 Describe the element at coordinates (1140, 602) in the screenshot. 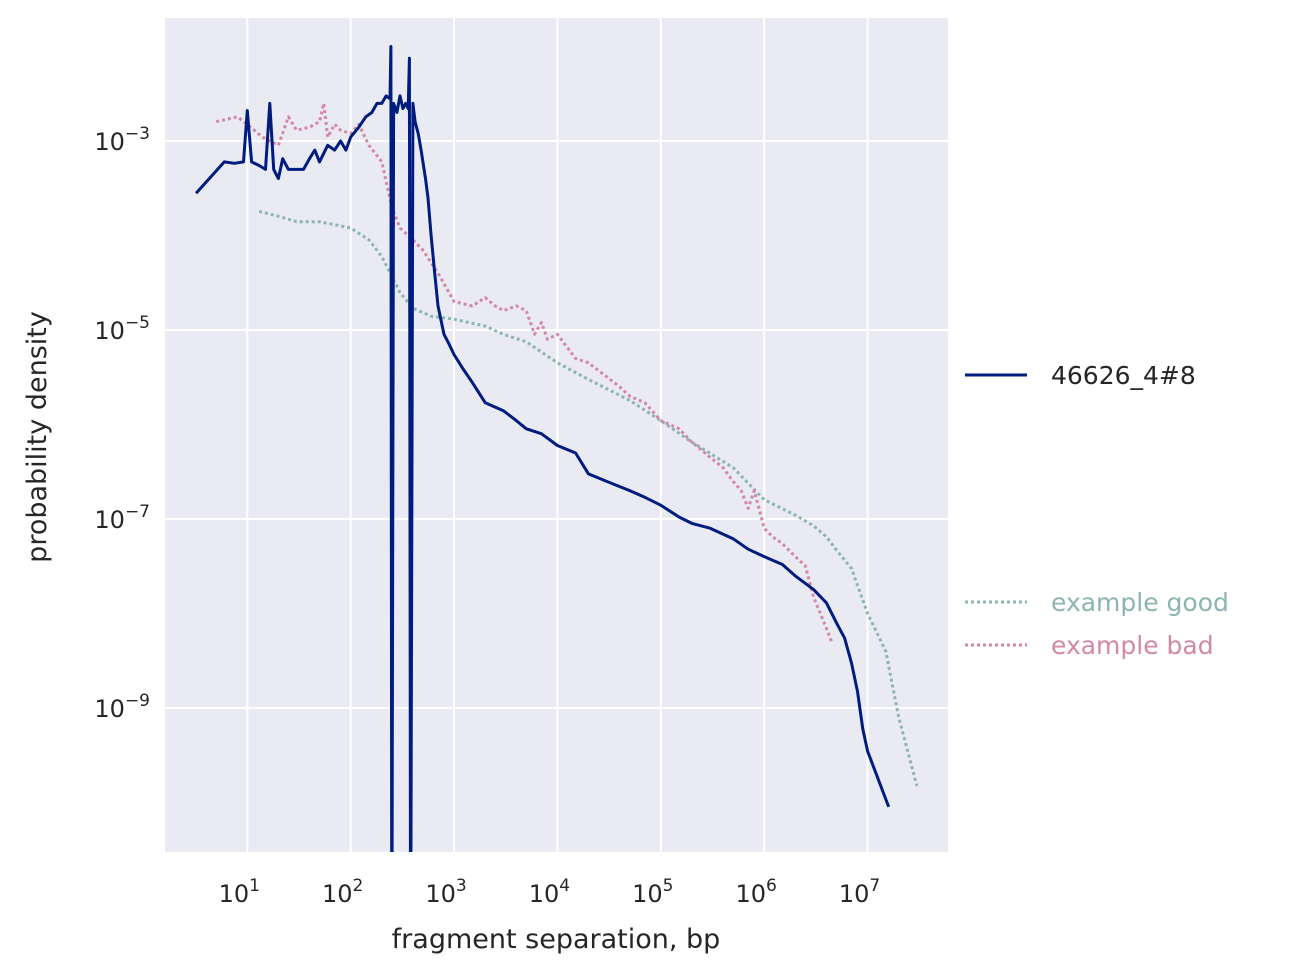

I see `legend-label-1: example good` at that location.